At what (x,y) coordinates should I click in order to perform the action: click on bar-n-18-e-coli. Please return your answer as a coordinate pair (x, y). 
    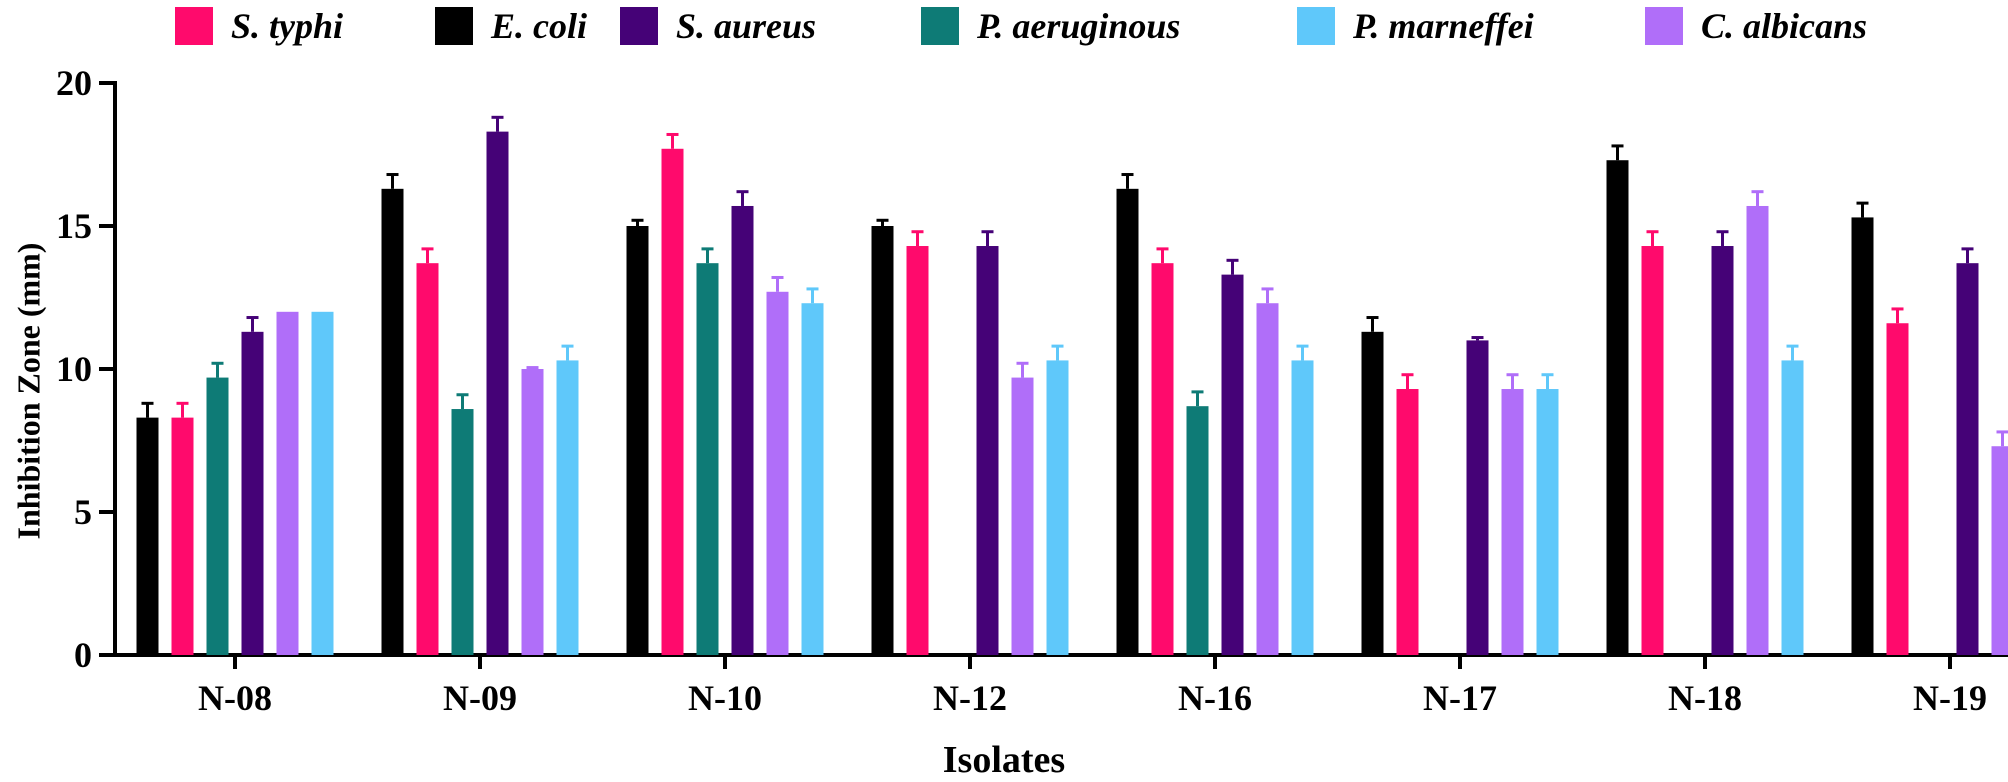
    Looking at the image, I should click on (1618, 407).